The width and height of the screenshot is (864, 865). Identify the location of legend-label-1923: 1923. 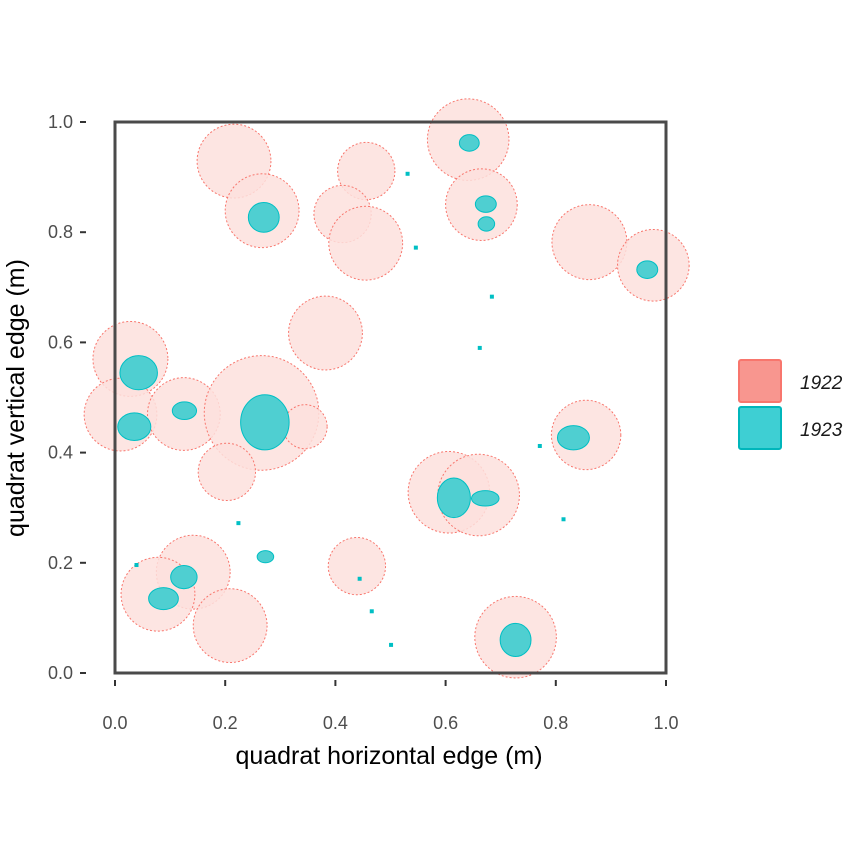
(821, 430).